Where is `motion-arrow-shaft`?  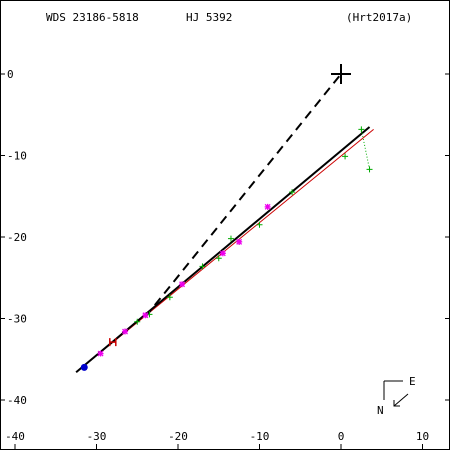
motion-arrow-shaft is located at coordinates (401, 400).